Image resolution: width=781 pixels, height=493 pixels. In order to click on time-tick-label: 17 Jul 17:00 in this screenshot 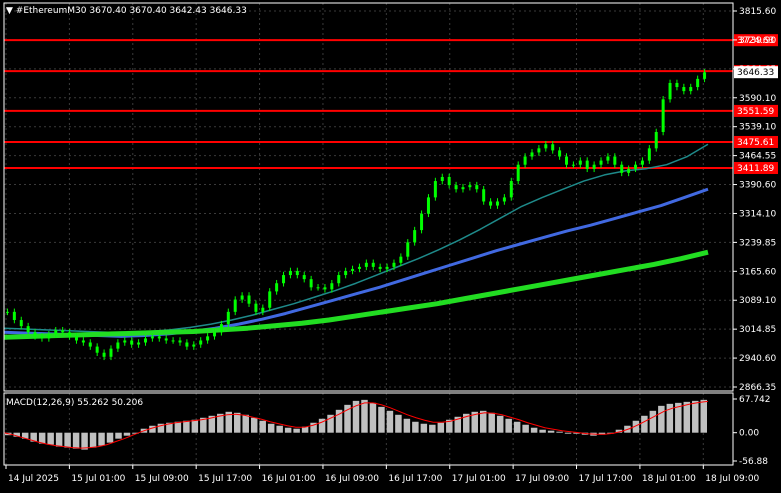, I will do `click(606, 479)`.